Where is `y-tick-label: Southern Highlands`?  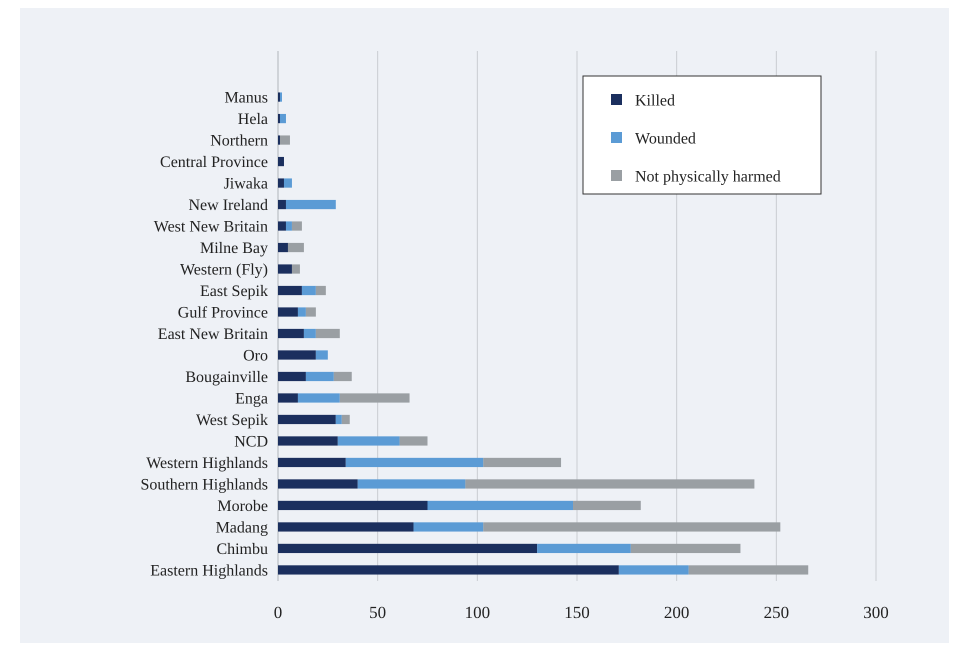 y-tick-label: Southern Highlands is located at coordinates (204, 485).